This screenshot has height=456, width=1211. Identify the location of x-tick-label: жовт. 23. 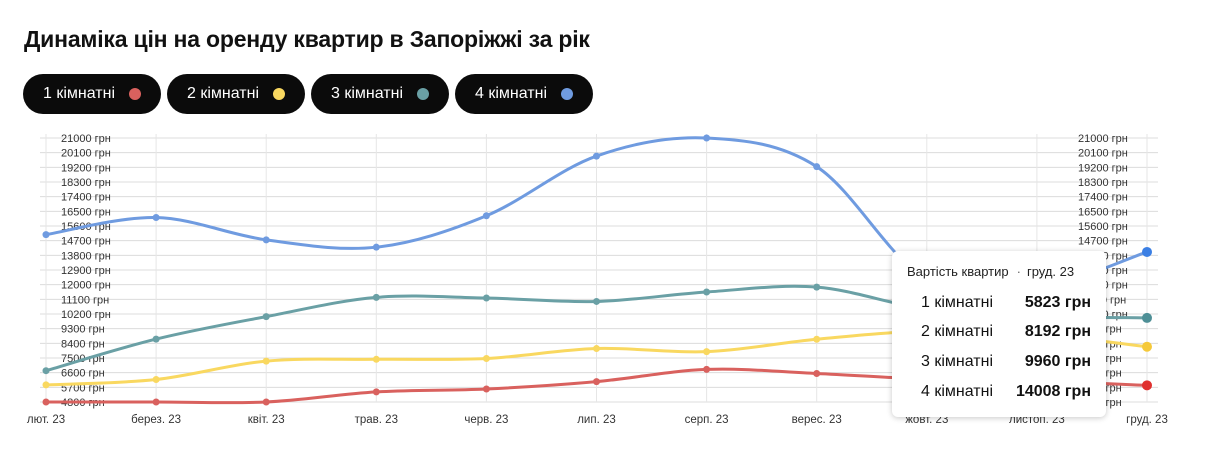
(926, 420).